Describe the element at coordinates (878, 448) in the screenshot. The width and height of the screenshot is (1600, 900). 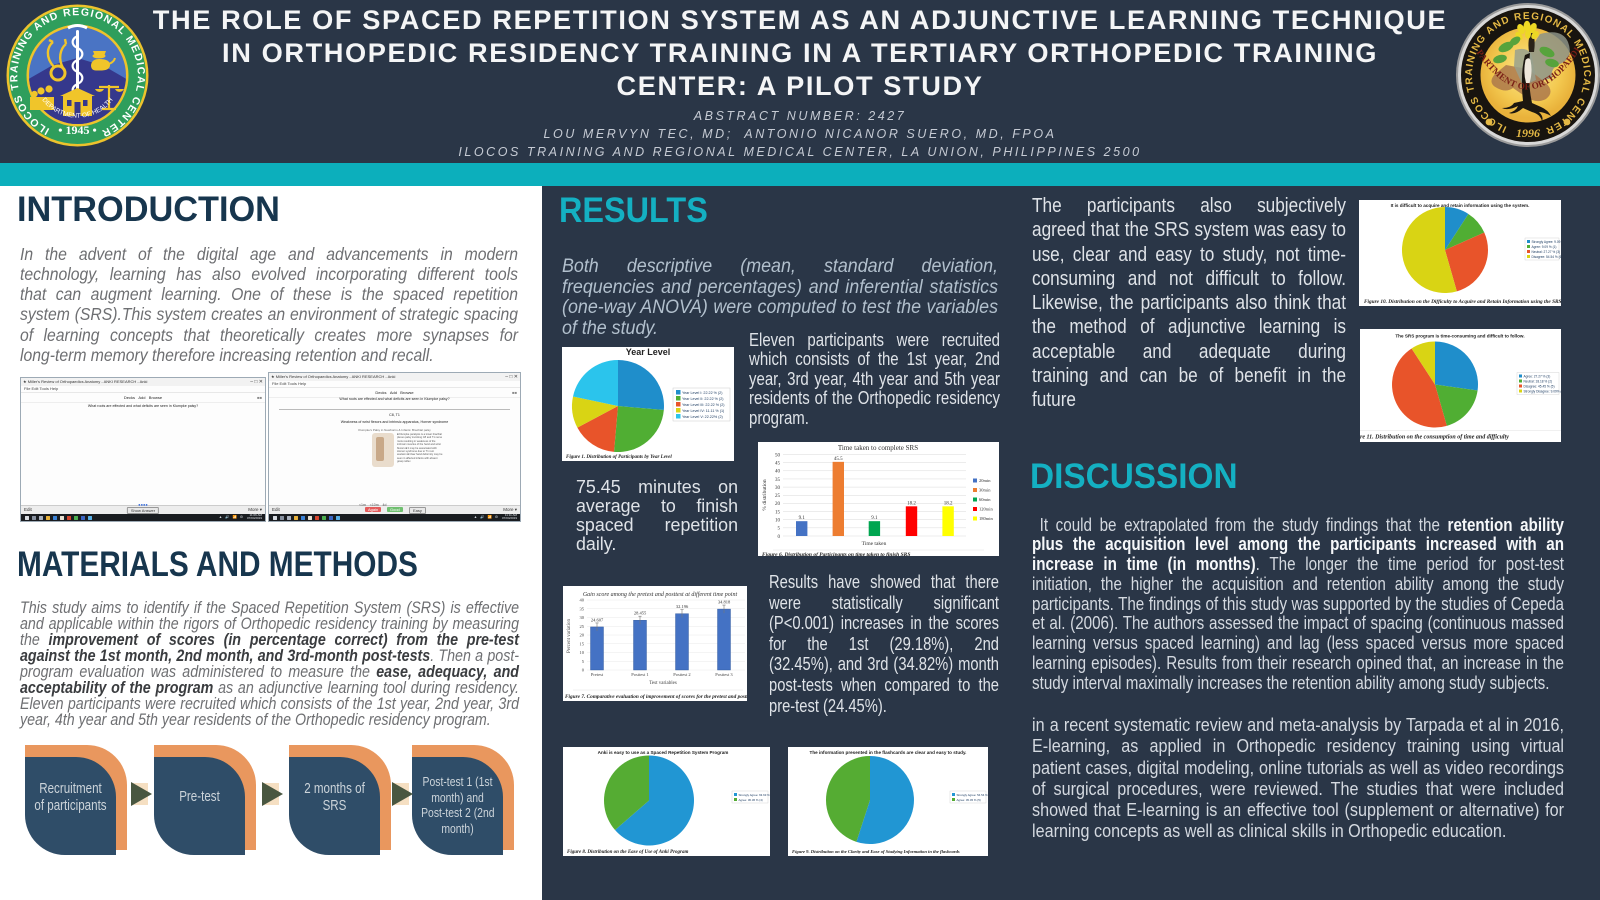
I see `svg-text: Time taken to complete SRS` at that location.